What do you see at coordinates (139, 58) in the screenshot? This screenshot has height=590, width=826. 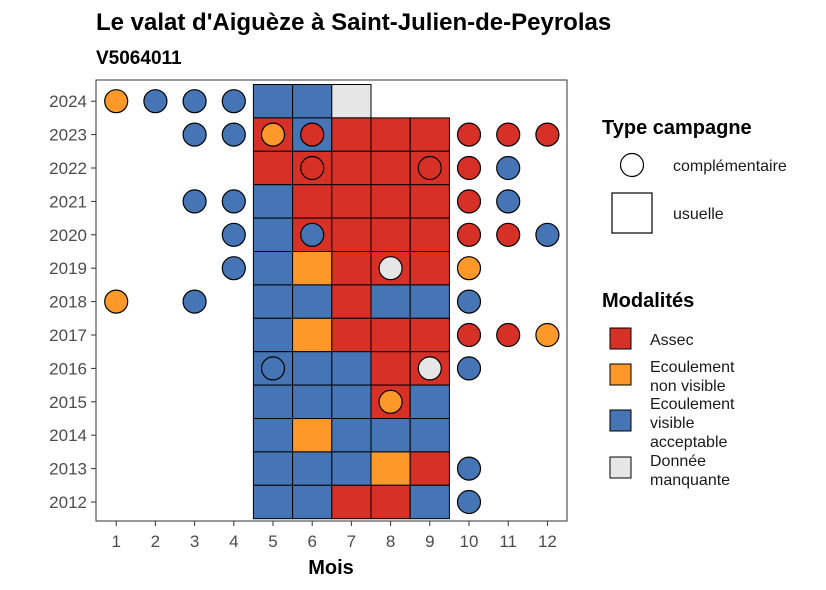 I see `chart-subtitle: V5064011` at bounding box center [139, 58].